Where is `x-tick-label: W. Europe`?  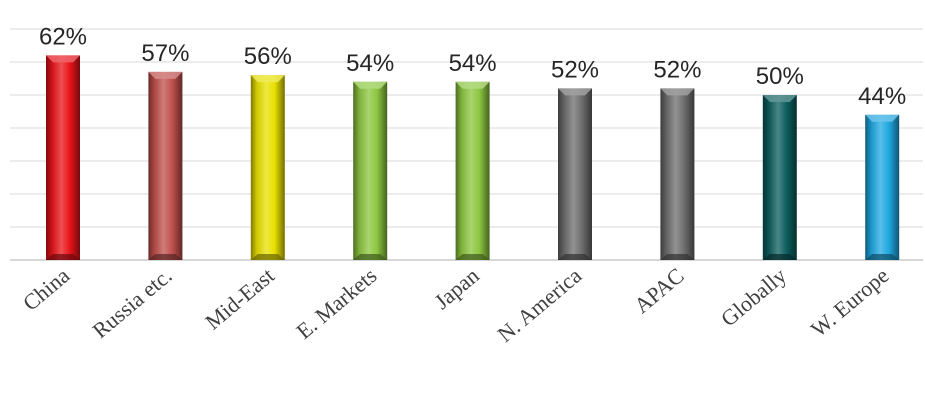
x-tick-label: W. Europe is located at coordinates (850, 302).